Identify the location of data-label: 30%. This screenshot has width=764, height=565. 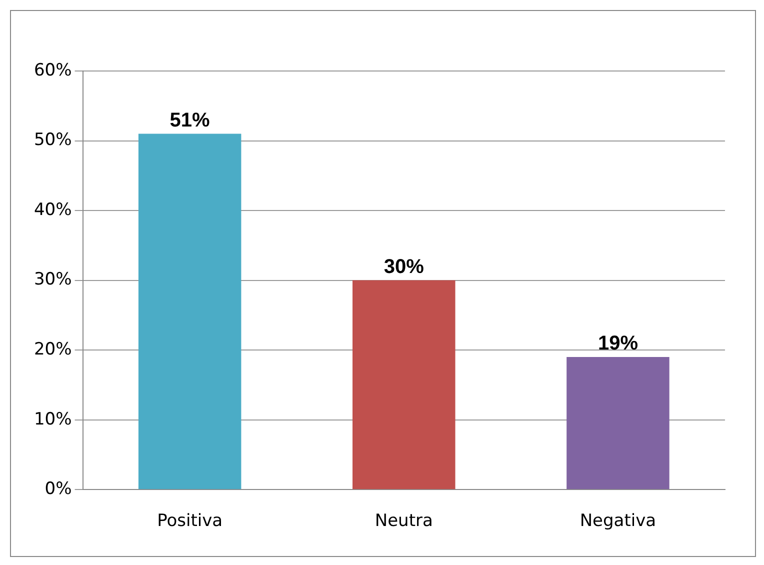
(404, 267).